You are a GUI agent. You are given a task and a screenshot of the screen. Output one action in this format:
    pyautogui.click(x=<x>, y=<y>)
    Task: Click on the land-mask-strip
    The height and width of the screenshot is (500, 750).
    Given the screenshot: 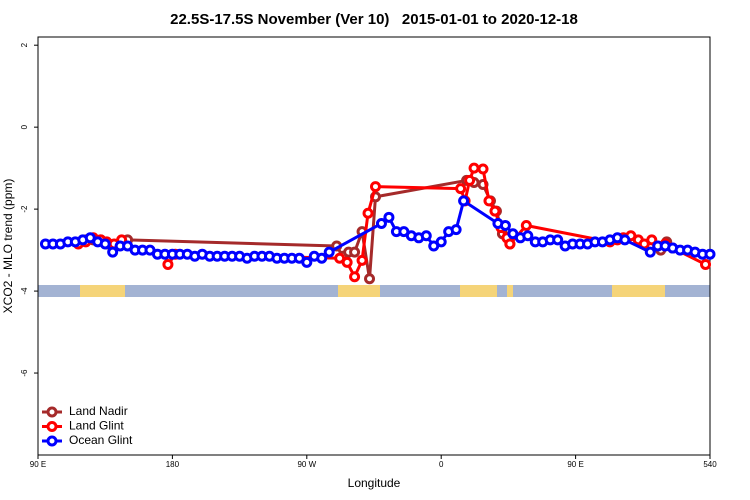 What is the action you would take?
    pyautogui.click(x=374, y=291)
    